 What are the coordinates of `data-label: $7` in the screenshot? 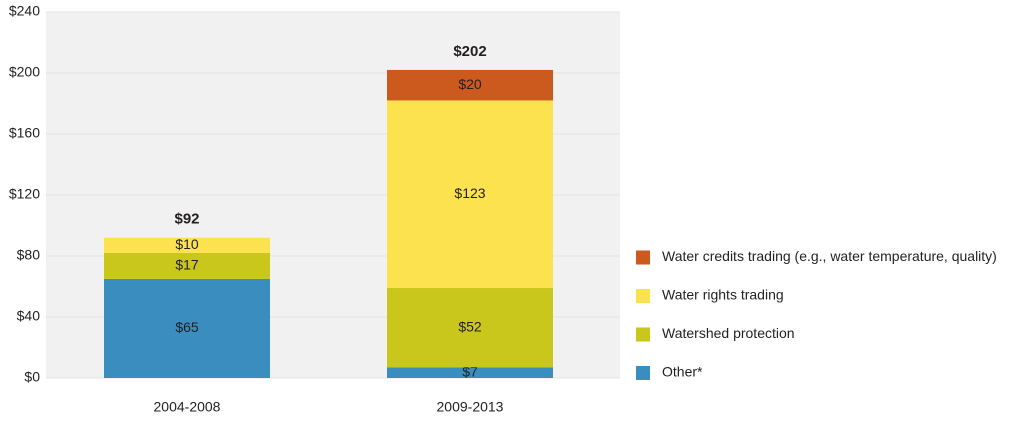 It's located at (470, 371).